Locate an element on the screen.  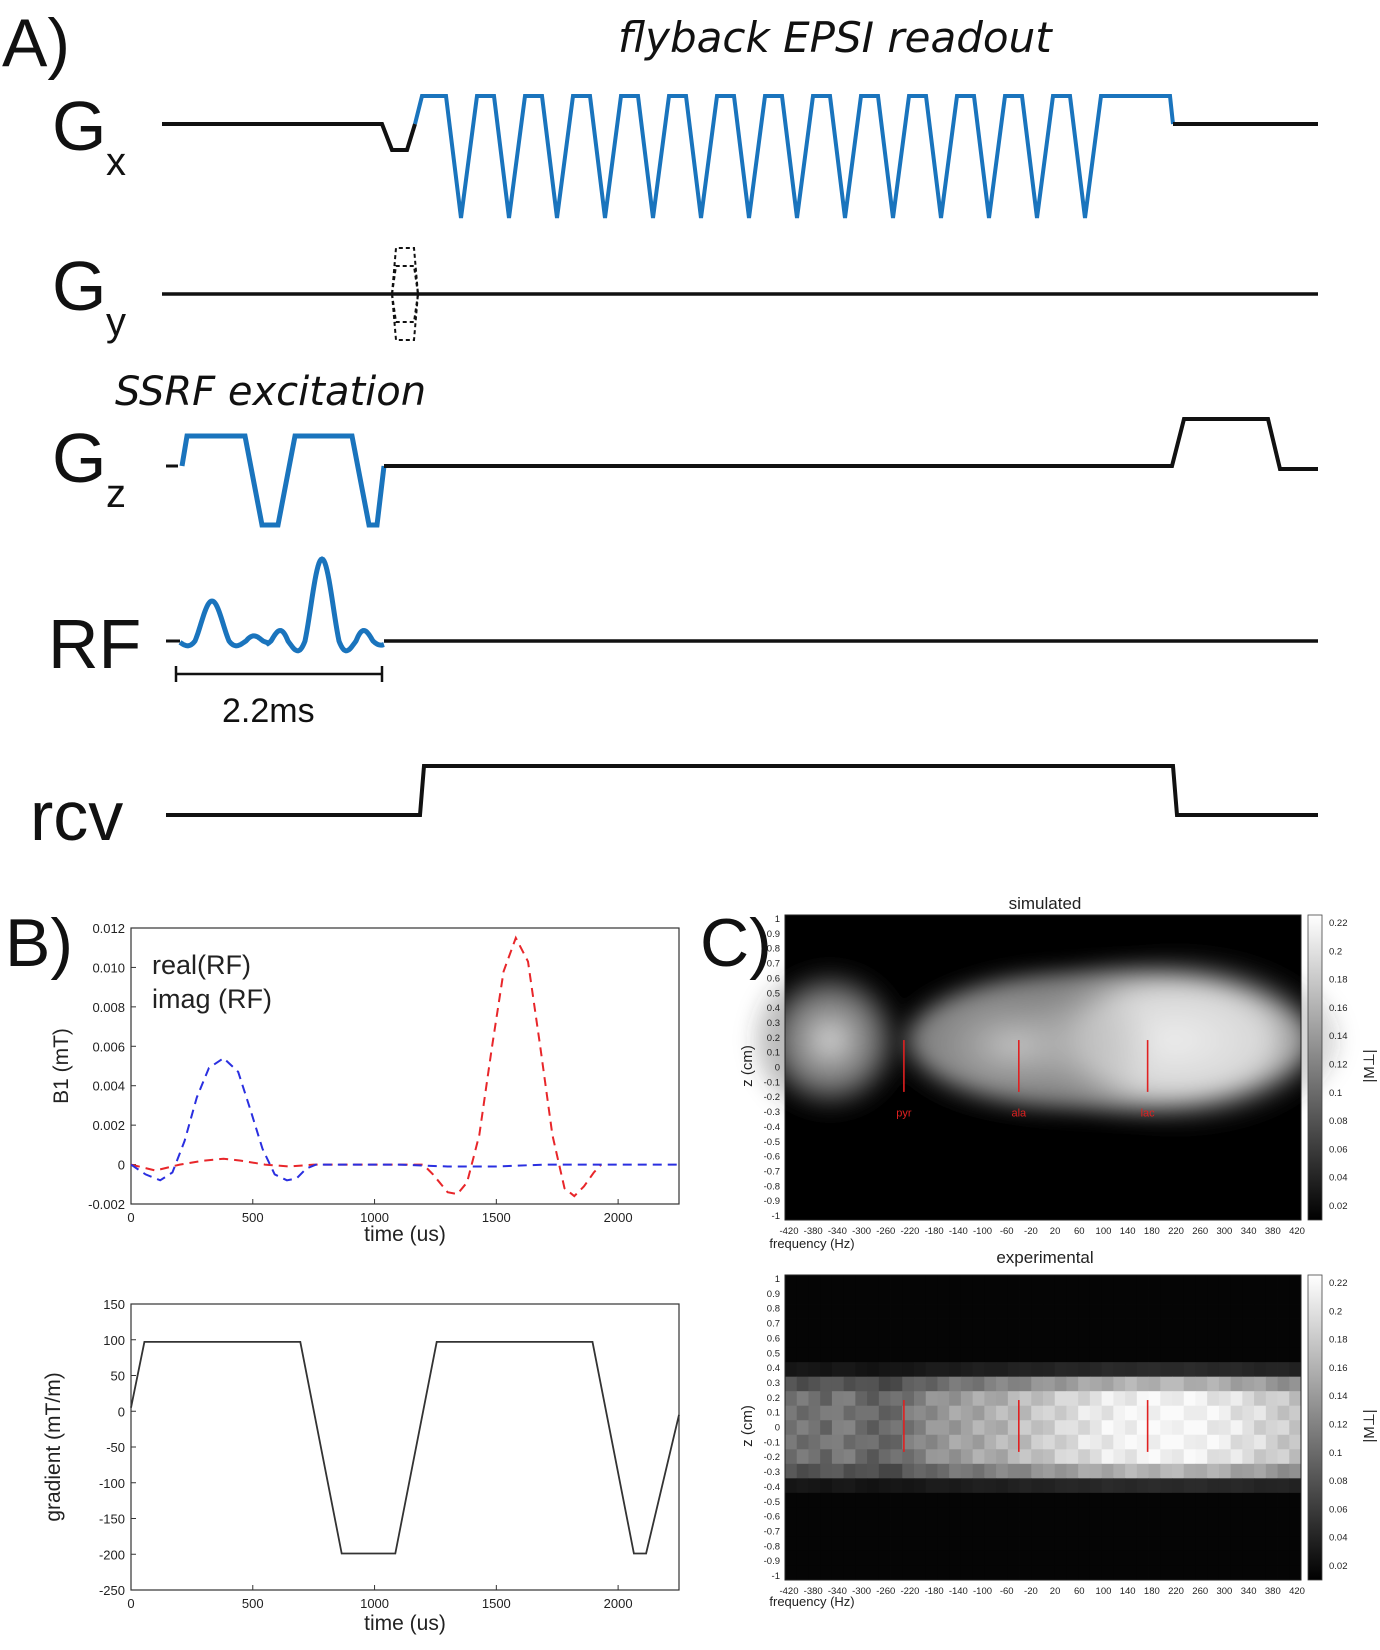
y-tick-label: -150 is located at coordinates (112, 1519).